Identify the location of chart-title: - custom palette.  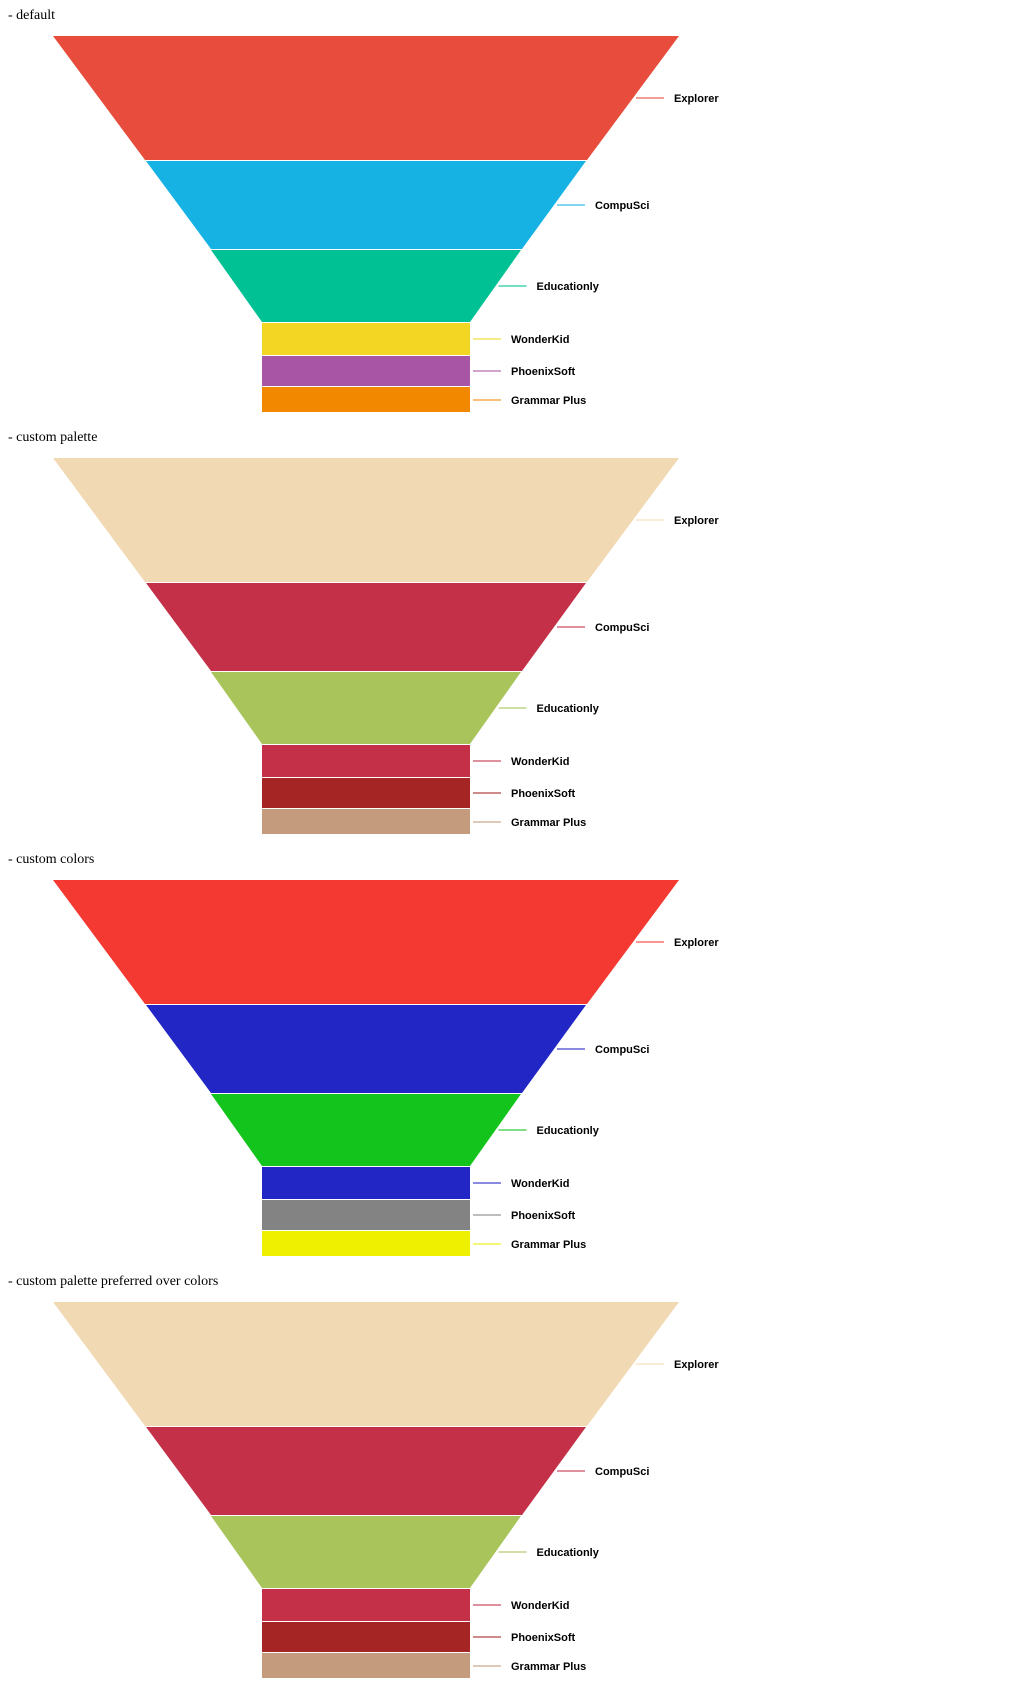
(53, 437).